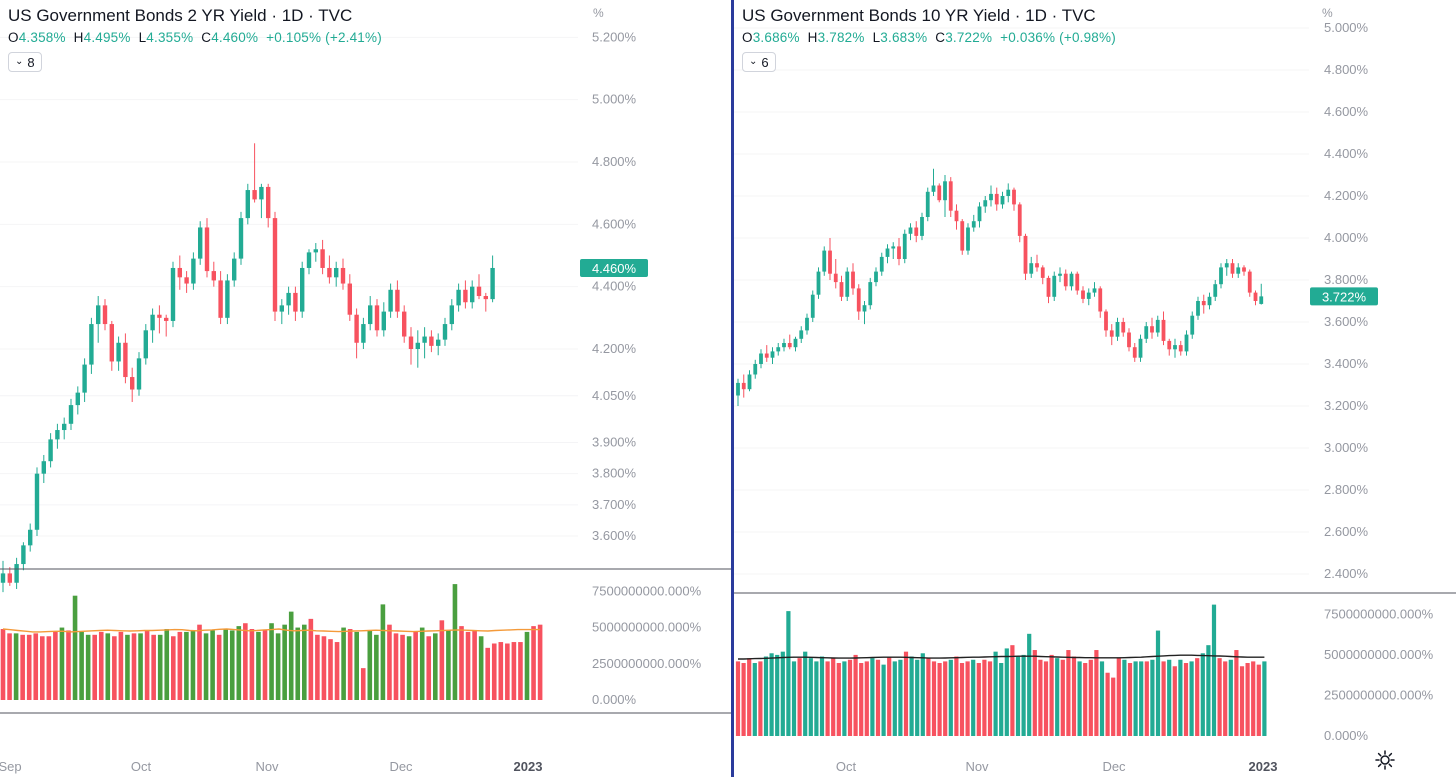 This screenshot has width=1456, height=777. Describe the element at coordinates (267, 766) in the screenshot. I see `time-axis-label: Nov` at that location.